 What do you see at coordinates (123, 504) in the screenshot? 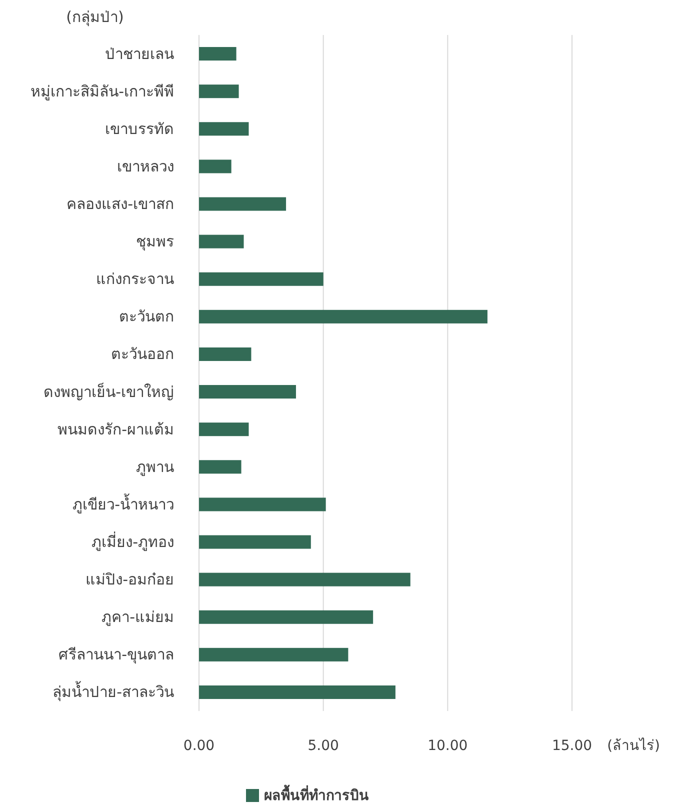
I see `ytick: ภูเขียว-น้ำหนาว` at bounding box center [123, 504].